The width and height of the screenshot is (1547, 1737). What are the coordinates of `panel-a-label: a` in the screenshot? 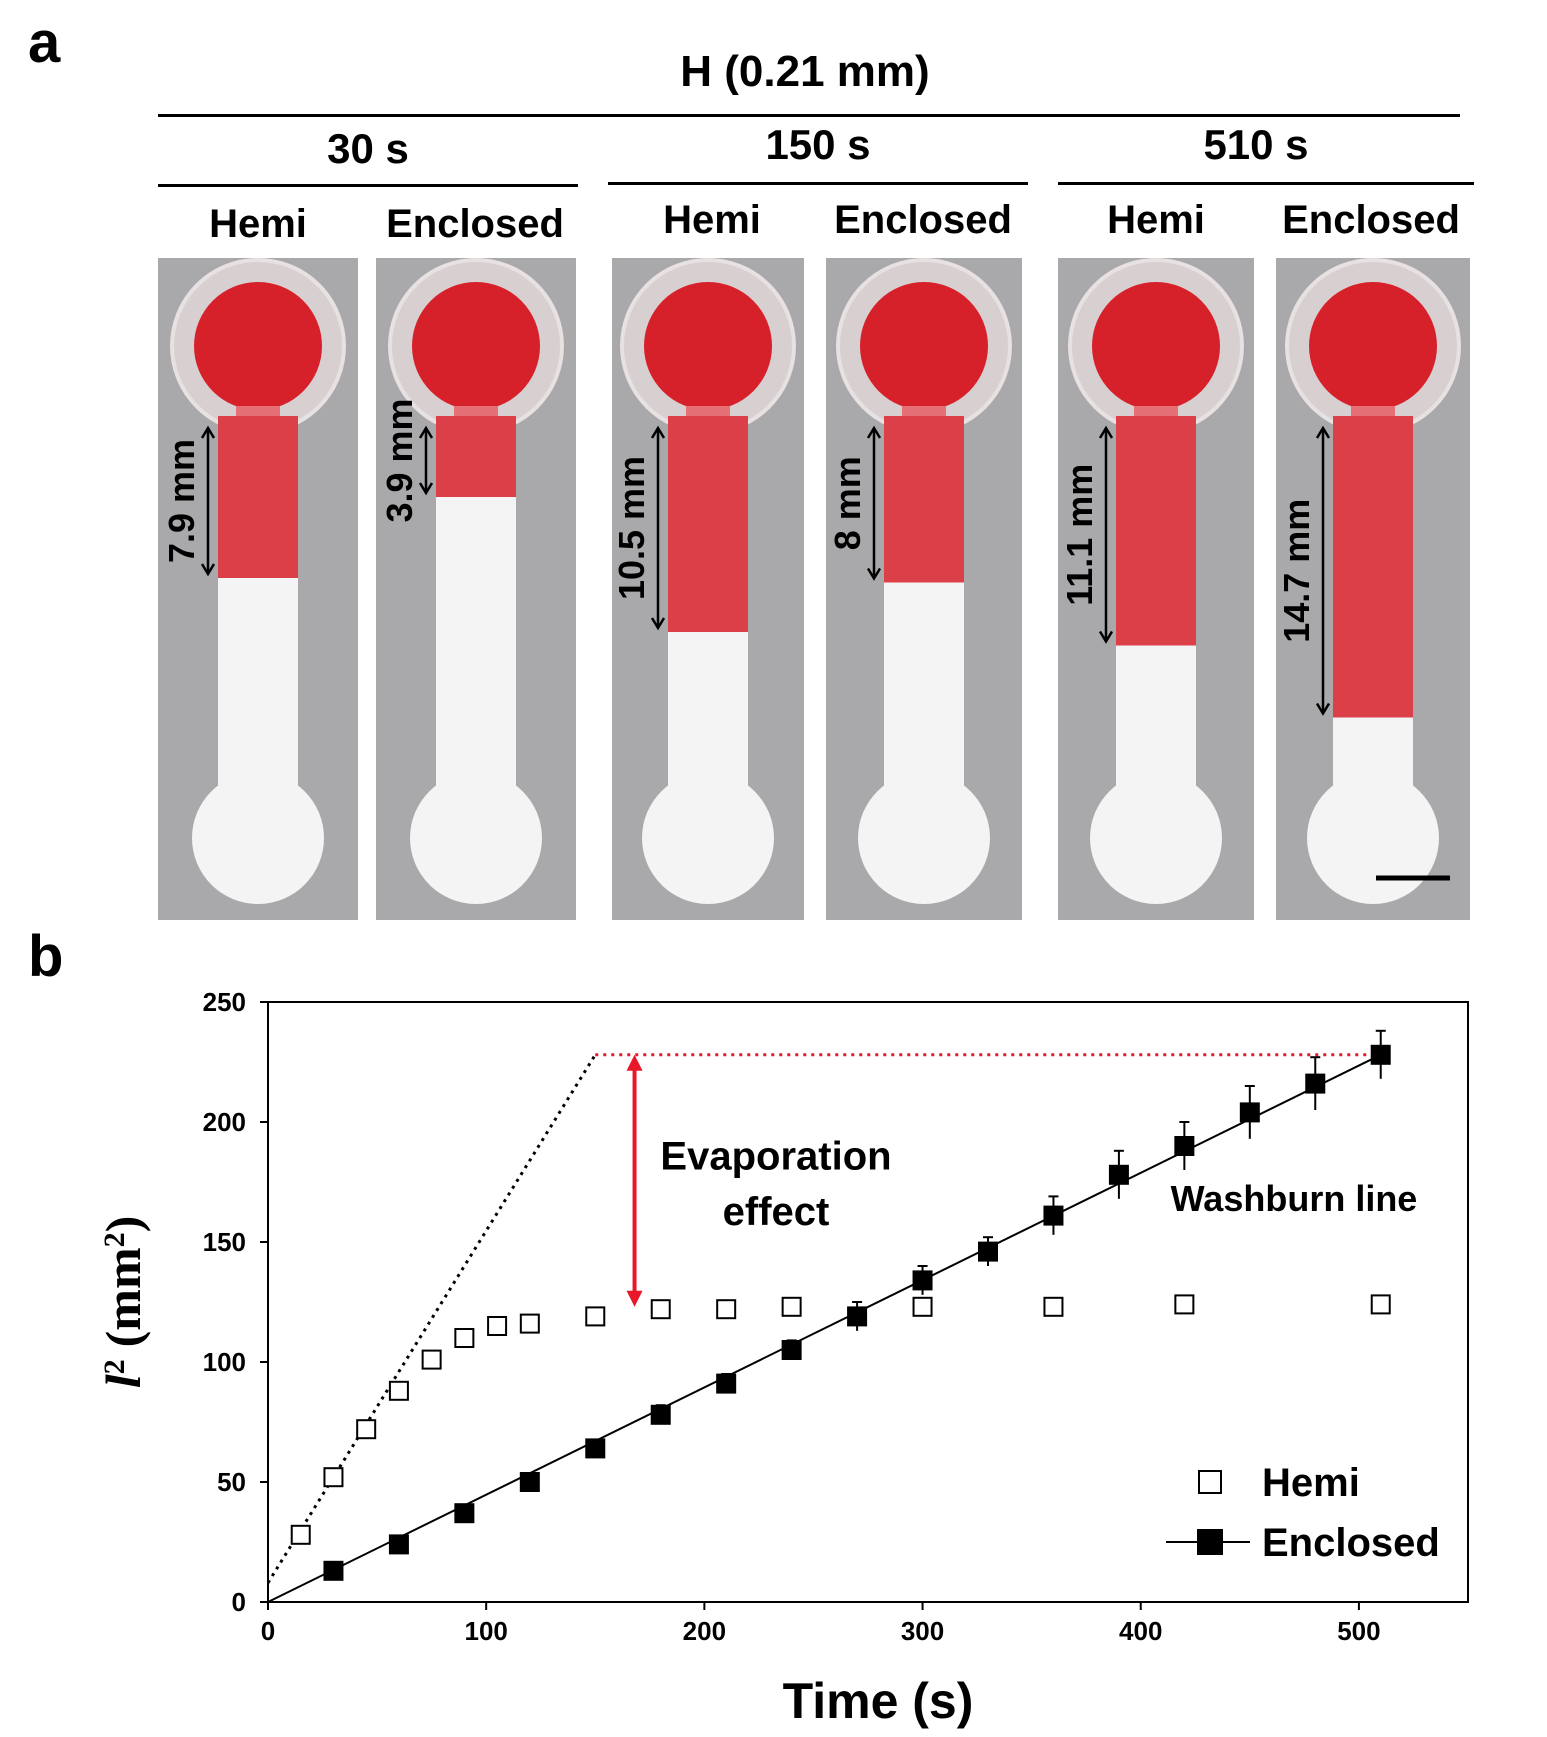 It's located at (44, 42).